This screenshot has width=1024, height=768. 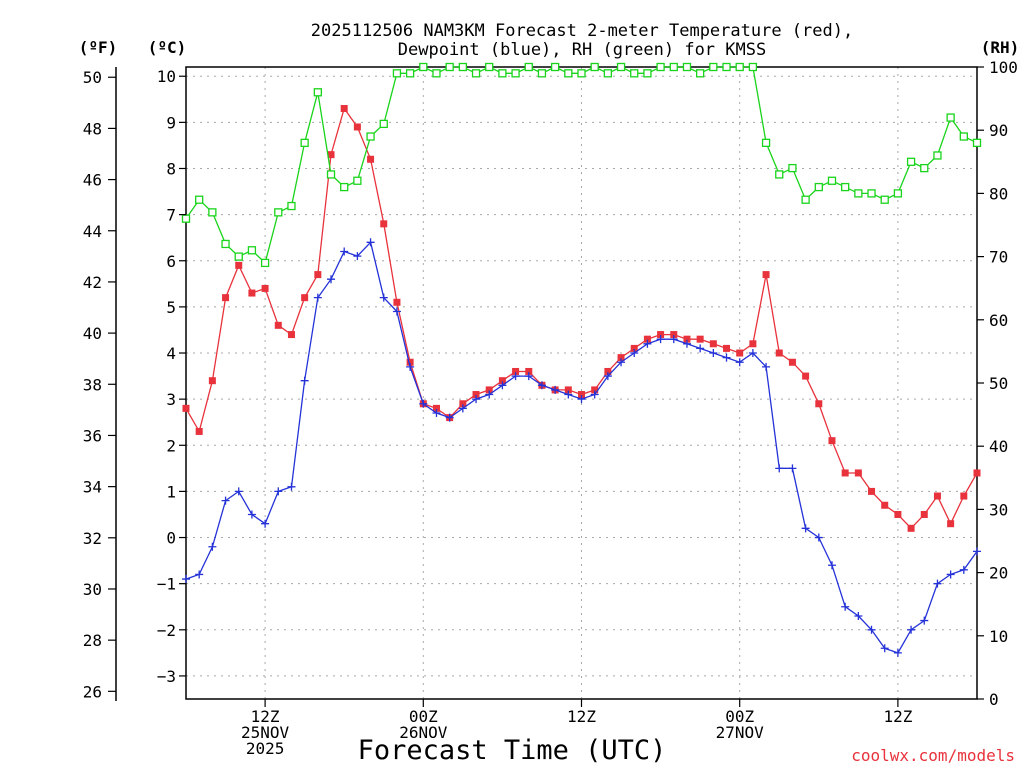 I want to click on x-tick-label: 2025, so click(x=265, y=748).